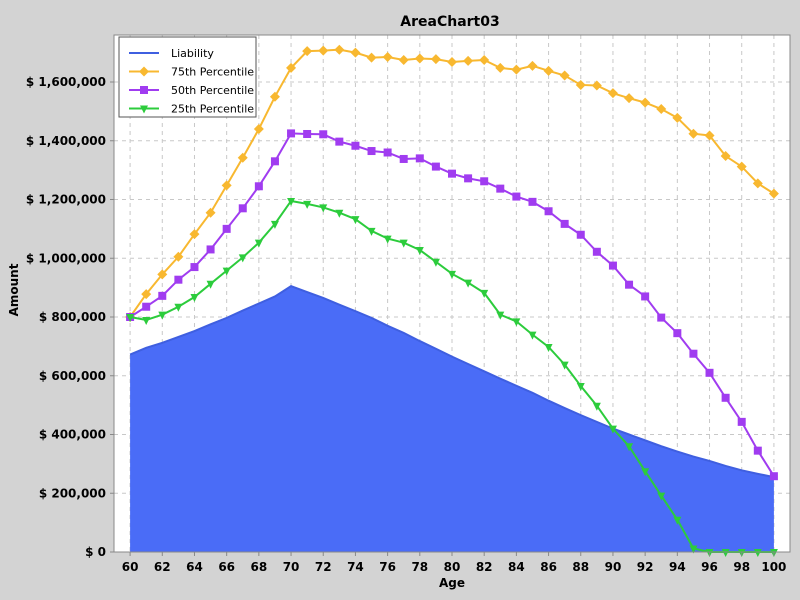  Describe the element at coordinates (355, 567) in the screenshot. I see `x-tick-label: 74` at that location.